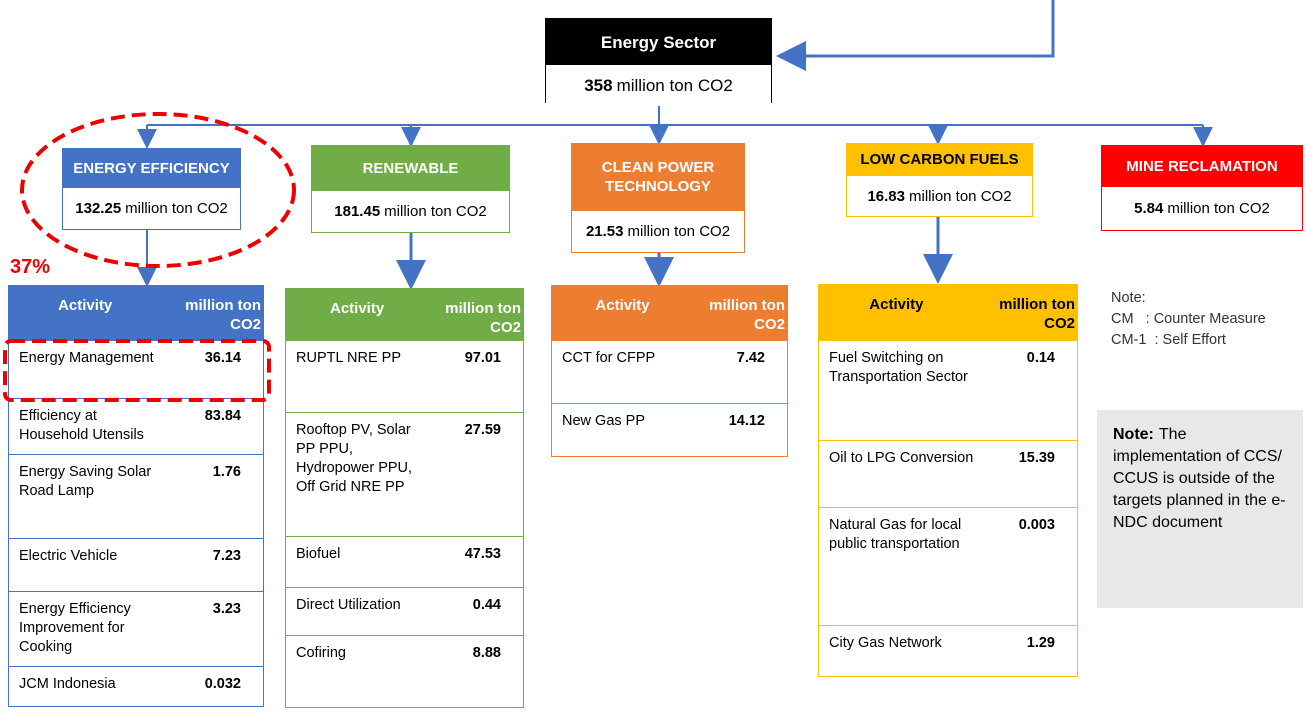 The image size is (1306, 714). Describe the element at coordinates (746, 421) in the screenshot. I see `amount: 14.12` at that location.